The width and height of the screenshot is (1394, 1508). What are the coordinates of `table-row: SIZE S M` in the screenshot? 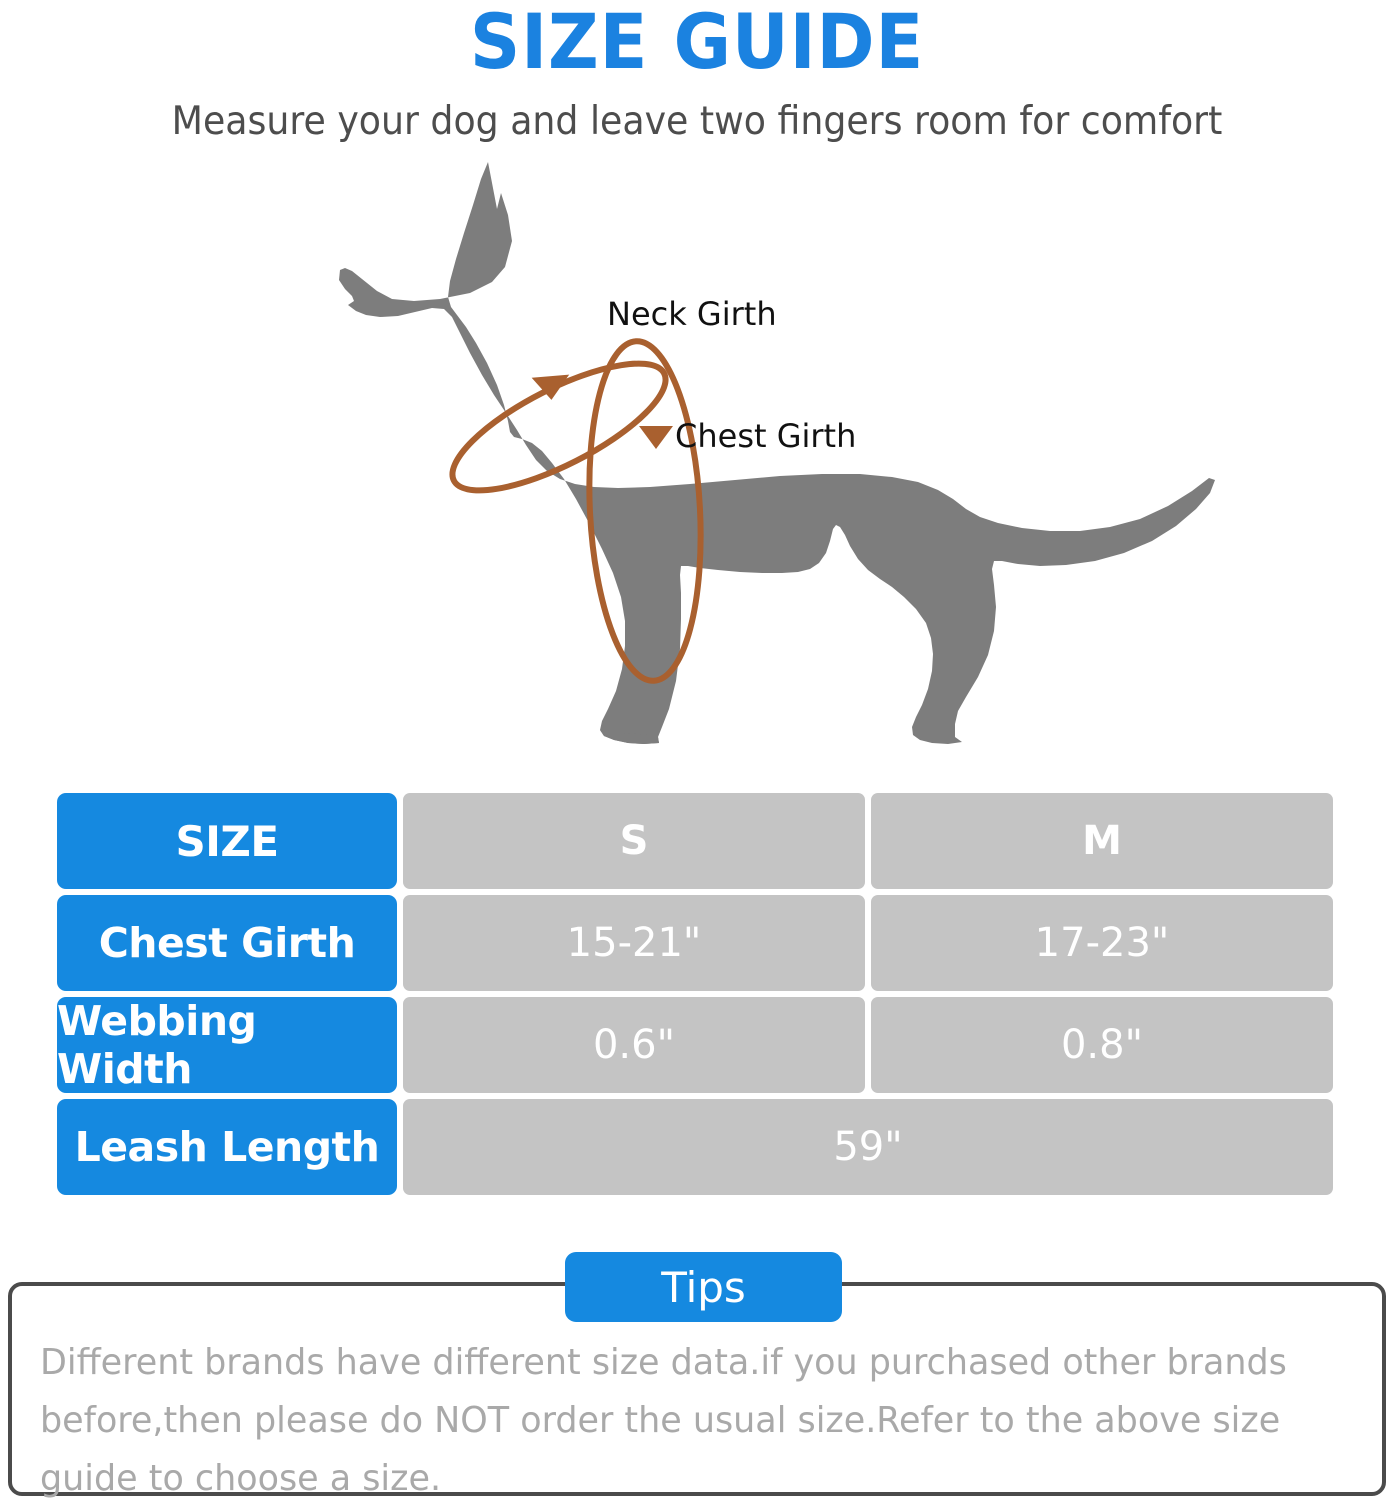 It's located at (695, 841).